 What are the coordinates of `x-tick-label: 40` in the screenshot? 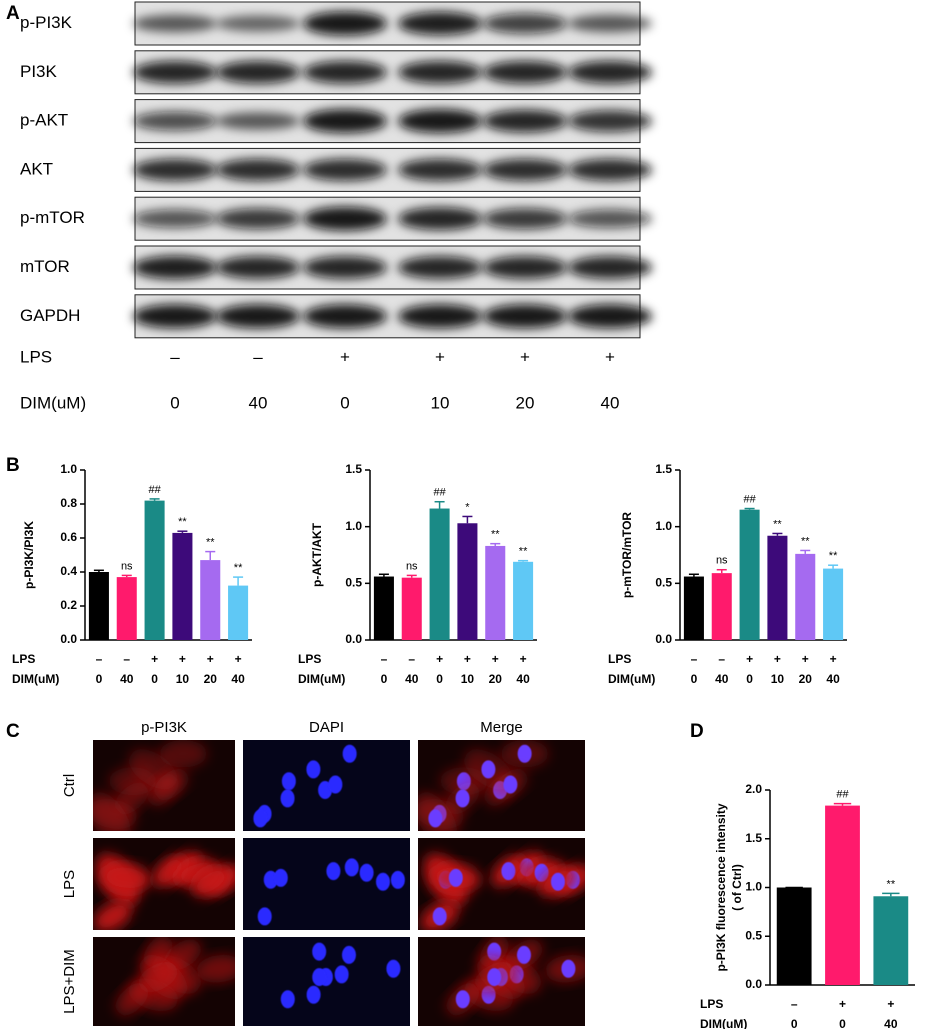 It's located at (412, 679).